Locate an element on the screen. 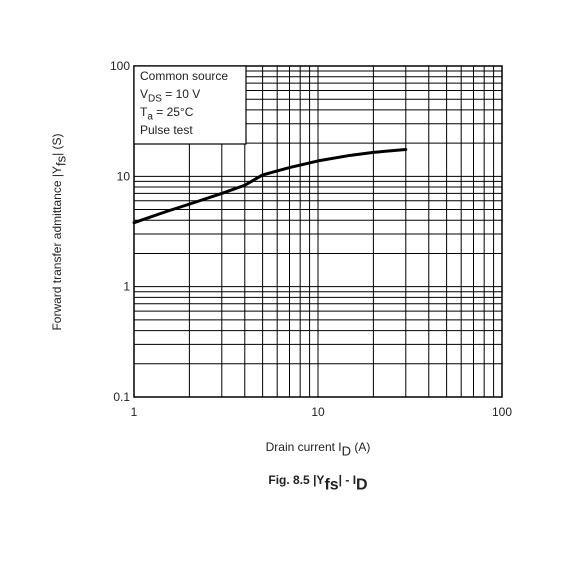 Image resolution: width=585 pixels, height=563 pixels. text-part: Pulse test is located at coordinates (166, 130).